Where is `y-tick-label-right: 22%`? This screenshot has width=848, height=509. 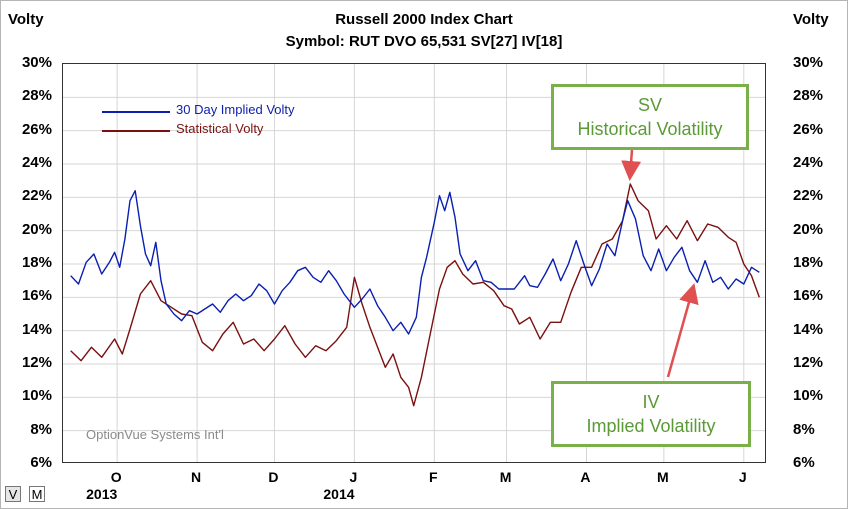
y-tick-label-right: 22% is located at coordinates (808, 196).